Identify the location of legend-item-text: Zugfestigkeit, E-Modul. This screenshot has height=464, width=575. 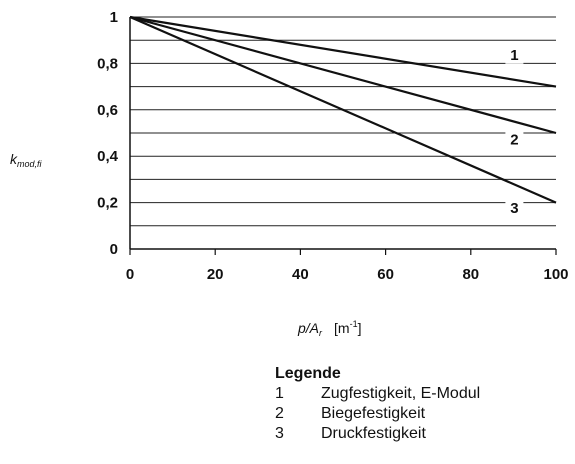
(401, 393).